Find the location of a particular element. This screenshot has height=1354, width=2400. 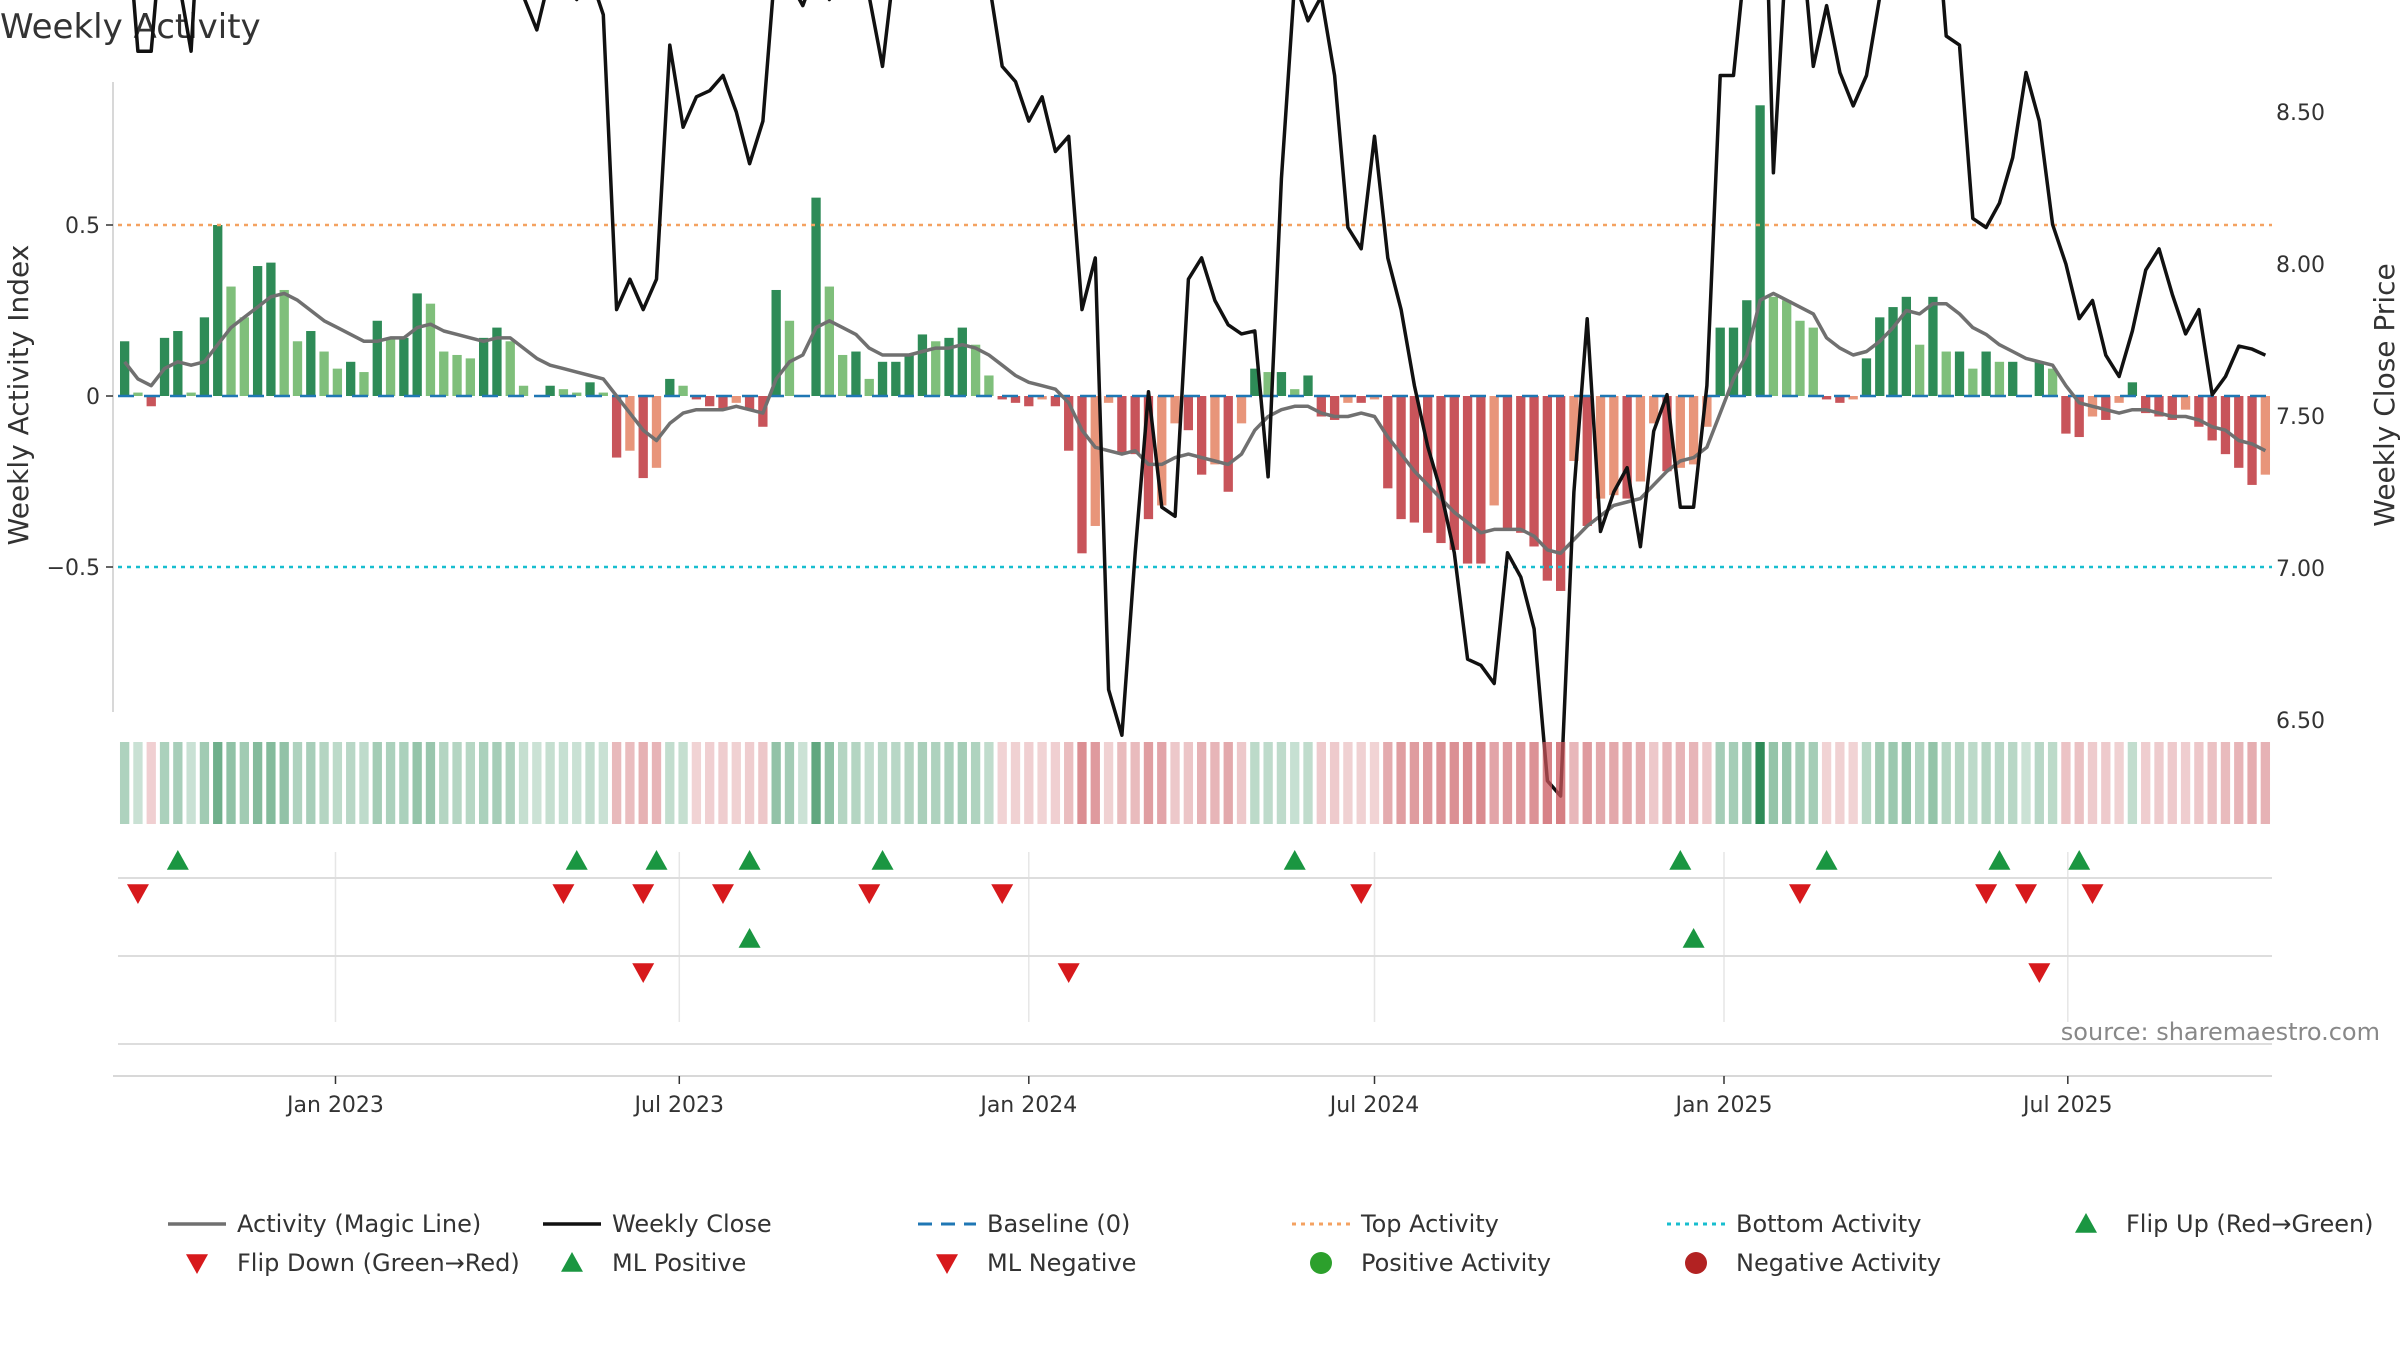

grid-layer is located at coordinates (1195, 948).